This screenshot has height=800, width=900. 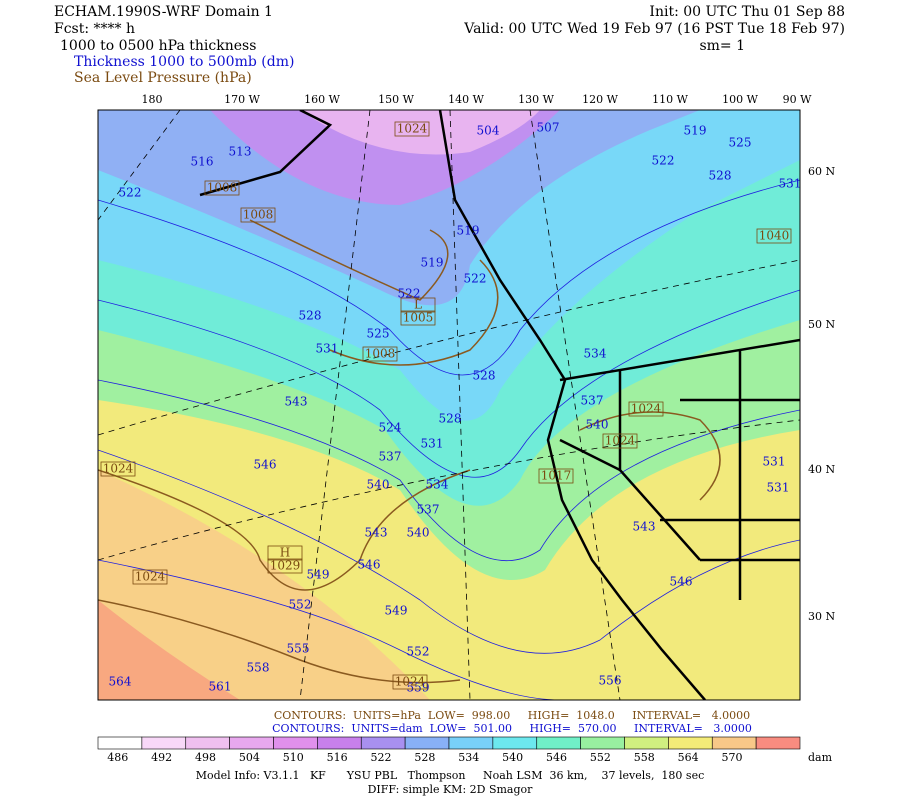 What do you see at coordinates (740, 99) in the screenshot?
I see `longitude-label: 100 W` at bounding box center [740, 99].